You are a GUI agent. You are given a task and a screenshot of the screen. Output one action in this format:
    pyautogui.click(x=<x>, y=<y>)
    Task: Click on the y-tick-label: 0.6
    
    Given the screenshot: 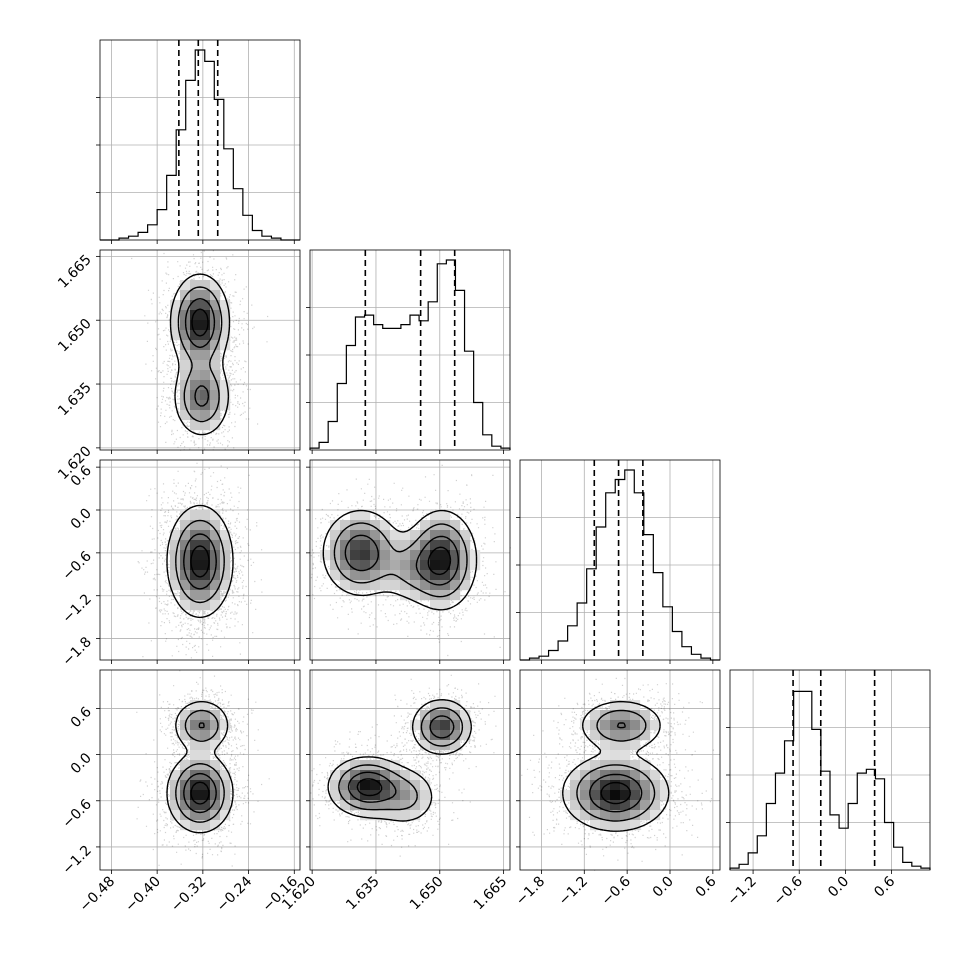 What is the action you would take?
    pyautogui.click(x=81, y=717)
    